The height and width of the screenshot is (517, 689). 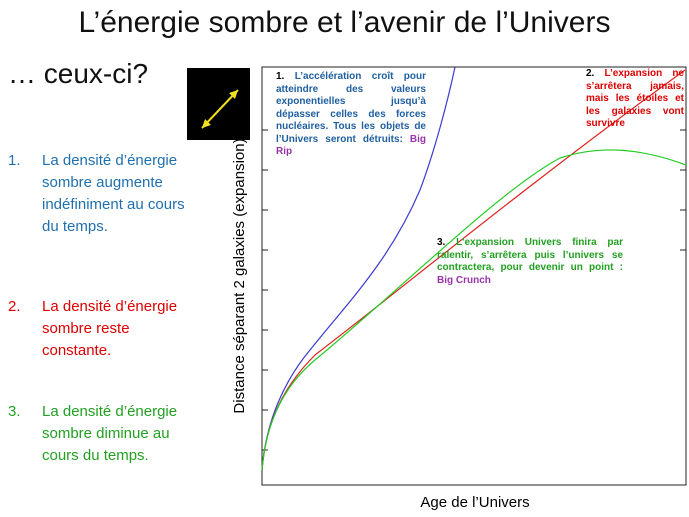 I want to click on icon, so click(x=218, y=104).